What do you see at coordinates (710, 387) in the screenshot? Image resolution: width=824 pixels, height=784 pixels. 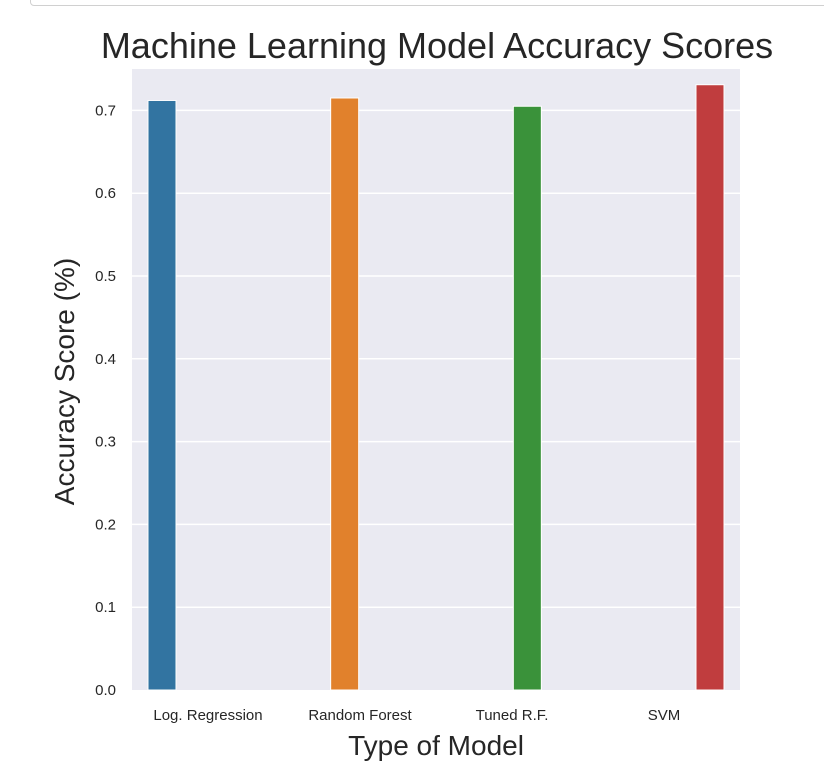 I see `bar-svm` at bounding box center [710, 387].